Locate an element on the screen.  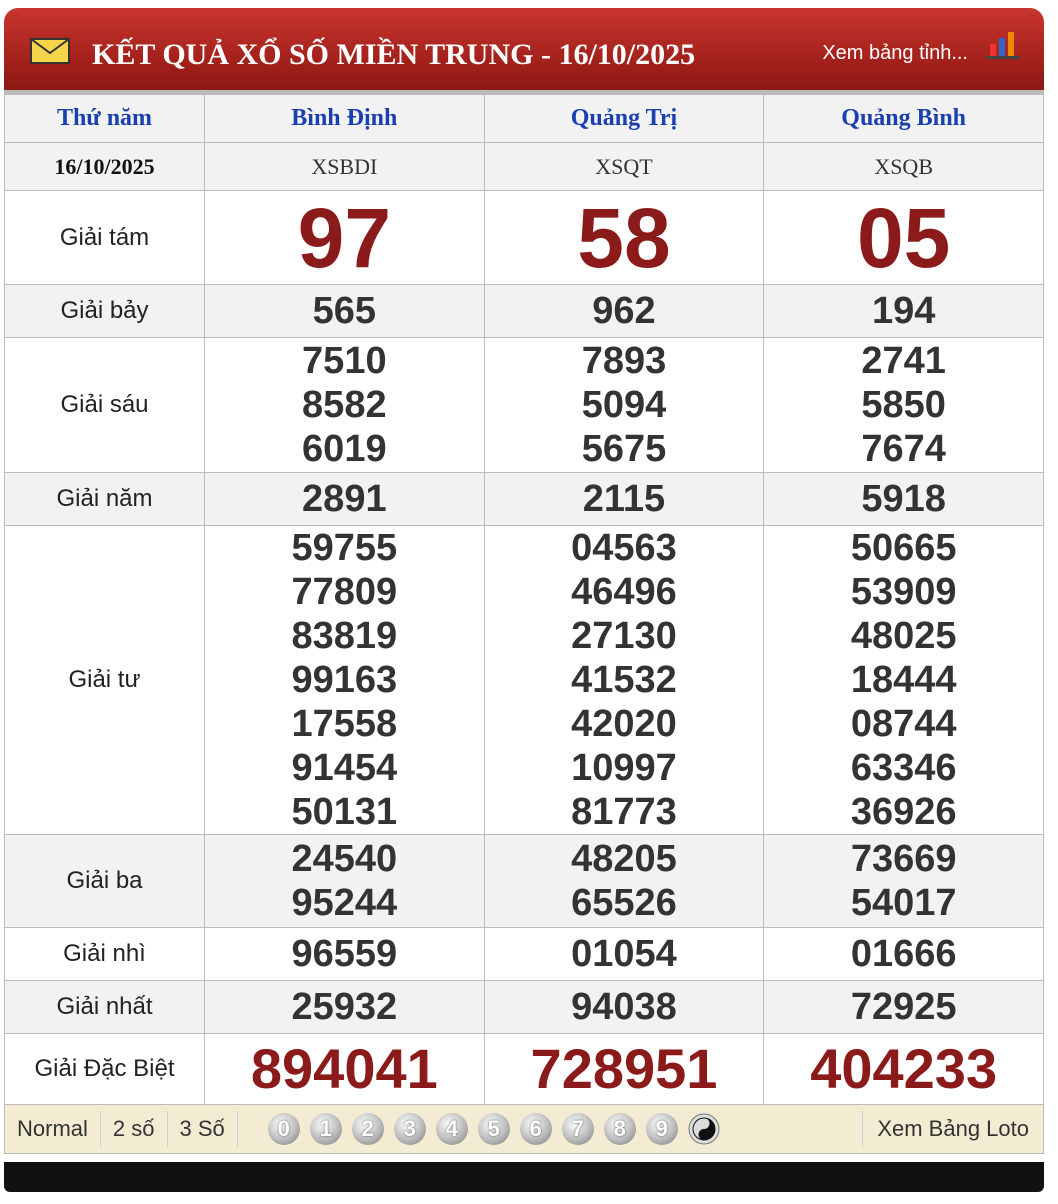
prize-number: 04563 is located at coordinates (624, 548).